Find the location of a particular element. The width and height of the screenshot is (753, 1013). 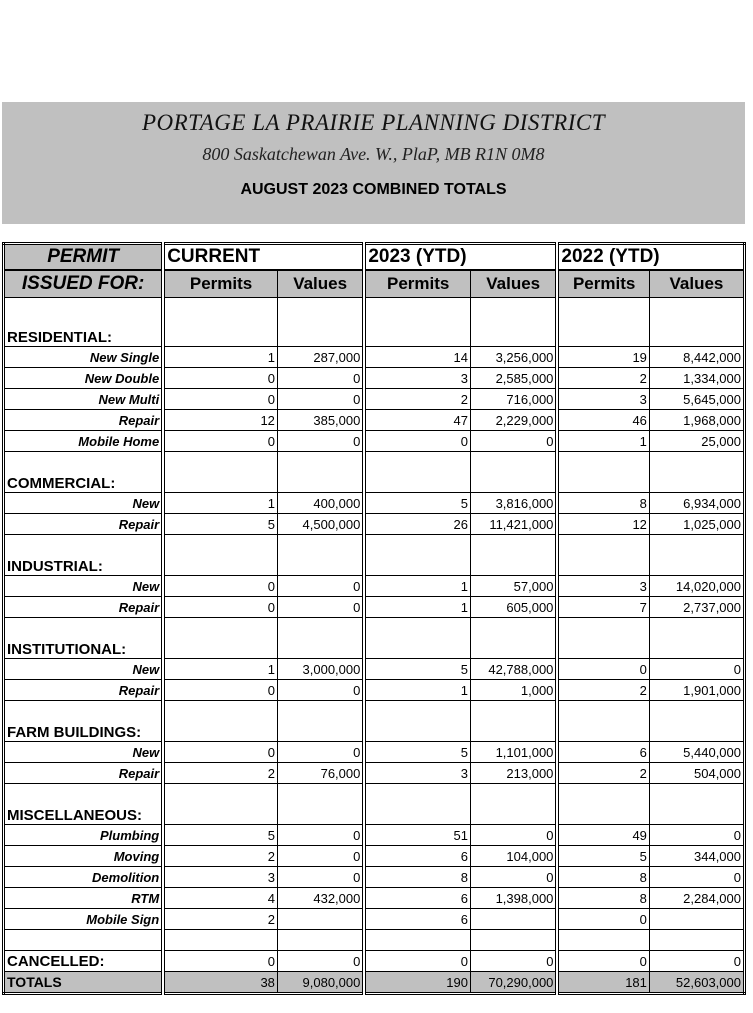

row-label: TOTALS is located at coordinates (84, 982).